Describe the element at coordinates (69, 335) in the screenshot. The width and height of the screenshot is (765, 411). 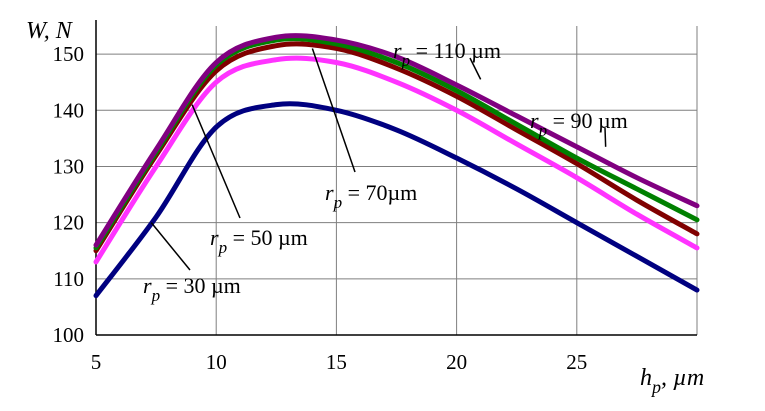
I see `y-tick-label: 100` at that location.